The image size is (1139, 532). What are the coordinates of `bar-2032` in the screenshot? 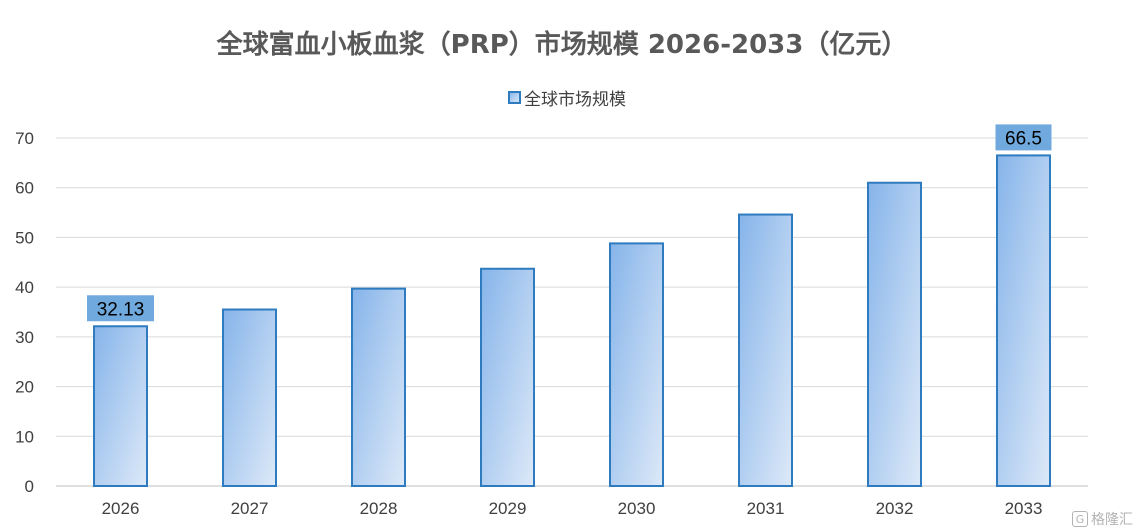 It's located at (894, 334).